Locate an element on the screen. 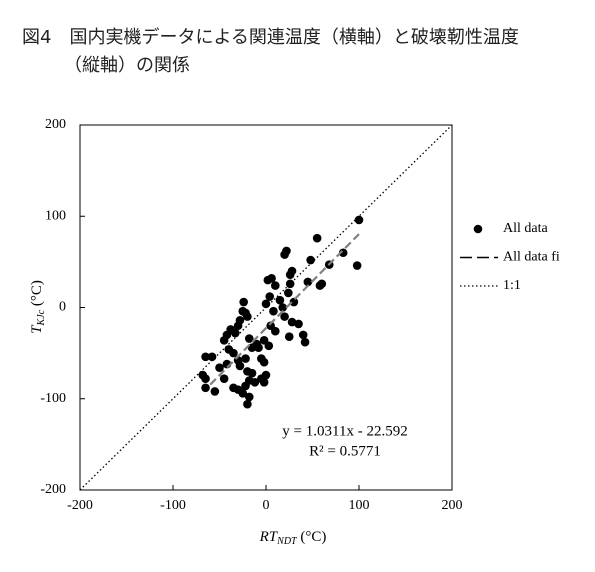  x-label-main: RT is located at coordinates (269, 537).